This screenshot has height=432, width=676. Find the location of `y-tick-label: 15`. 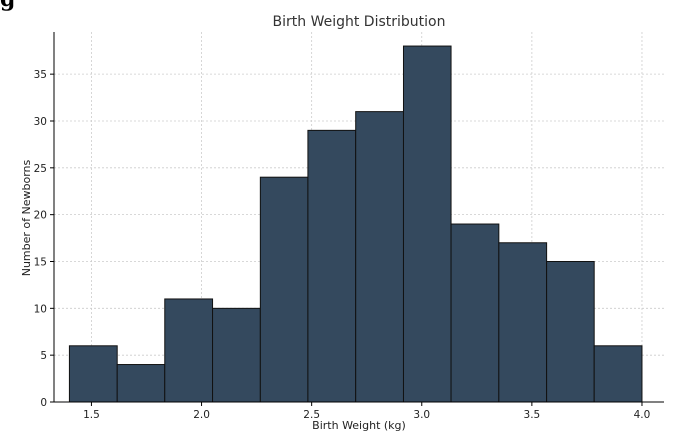

y-tick-label: 15 is located at coordinates (40, 262).